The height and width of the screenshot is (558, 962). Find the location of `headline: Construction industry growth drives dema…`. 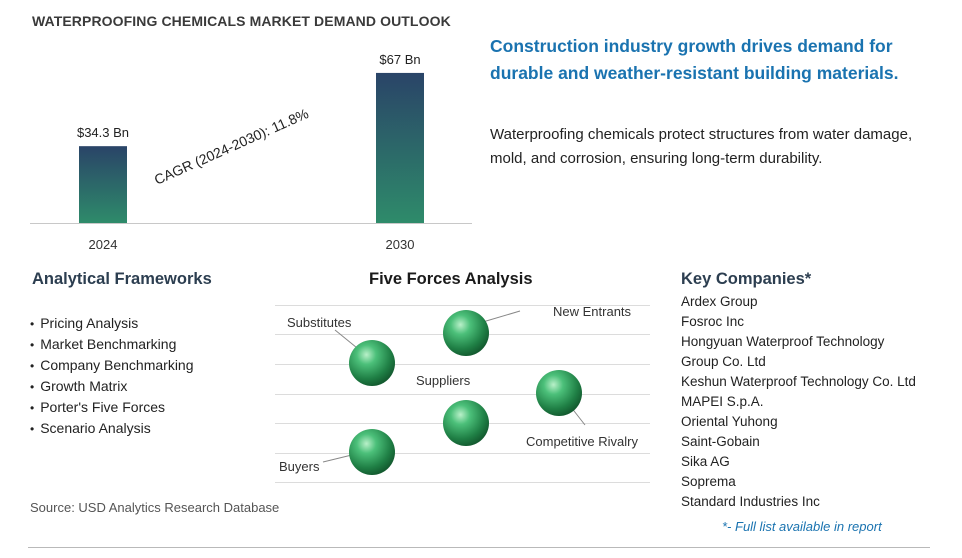

headline: Construction industry growth drives dema… is located at coordinates (694, 59).